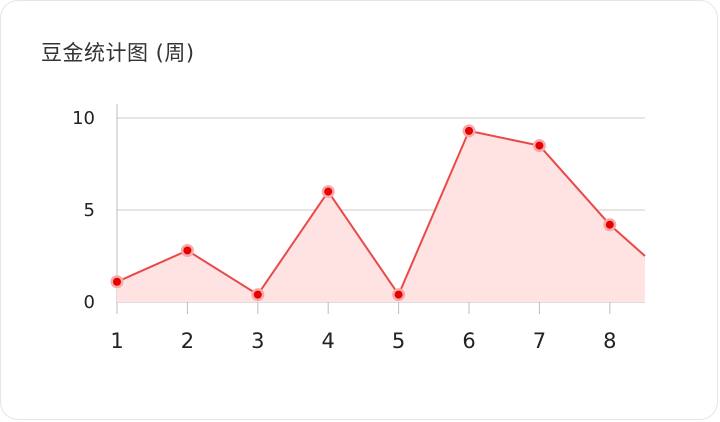  Describe the element at coordinates (257, 341) in the screenshot. I see `x-tick-label: 3` at that location.